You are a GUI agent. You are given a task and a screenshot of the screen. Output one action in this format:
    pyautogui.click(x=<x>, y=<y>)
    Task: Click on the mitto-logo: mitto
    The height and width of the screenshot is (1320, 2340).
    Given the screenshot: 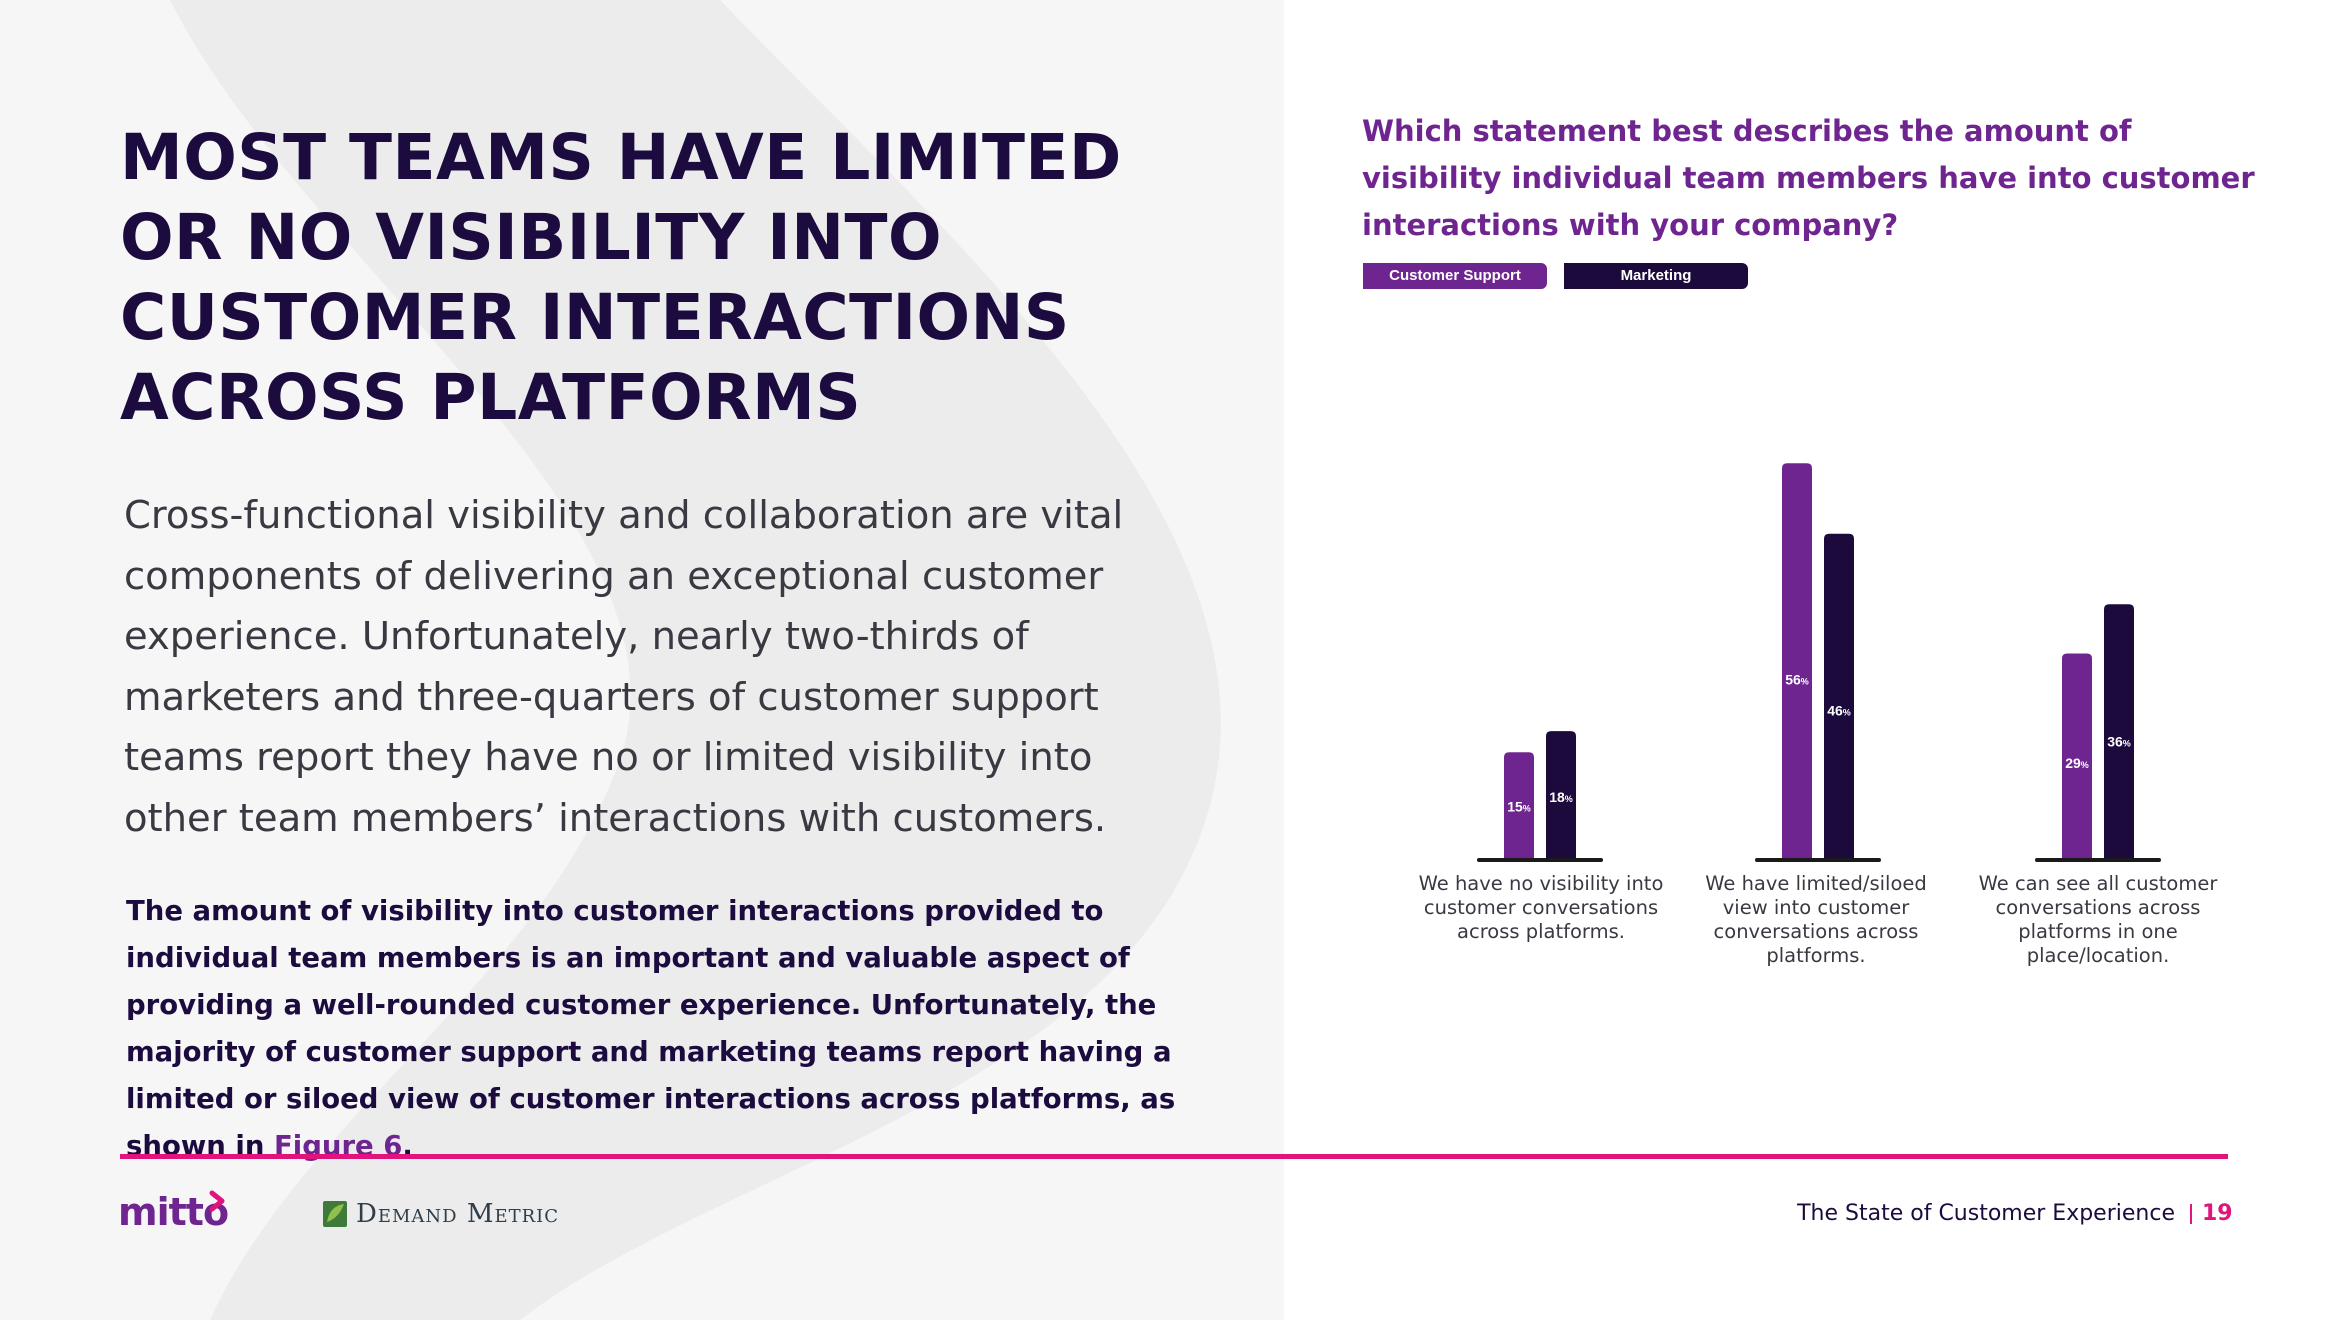 What is the action you would take?
    pyautogui.click(x=173, y=1212)
    